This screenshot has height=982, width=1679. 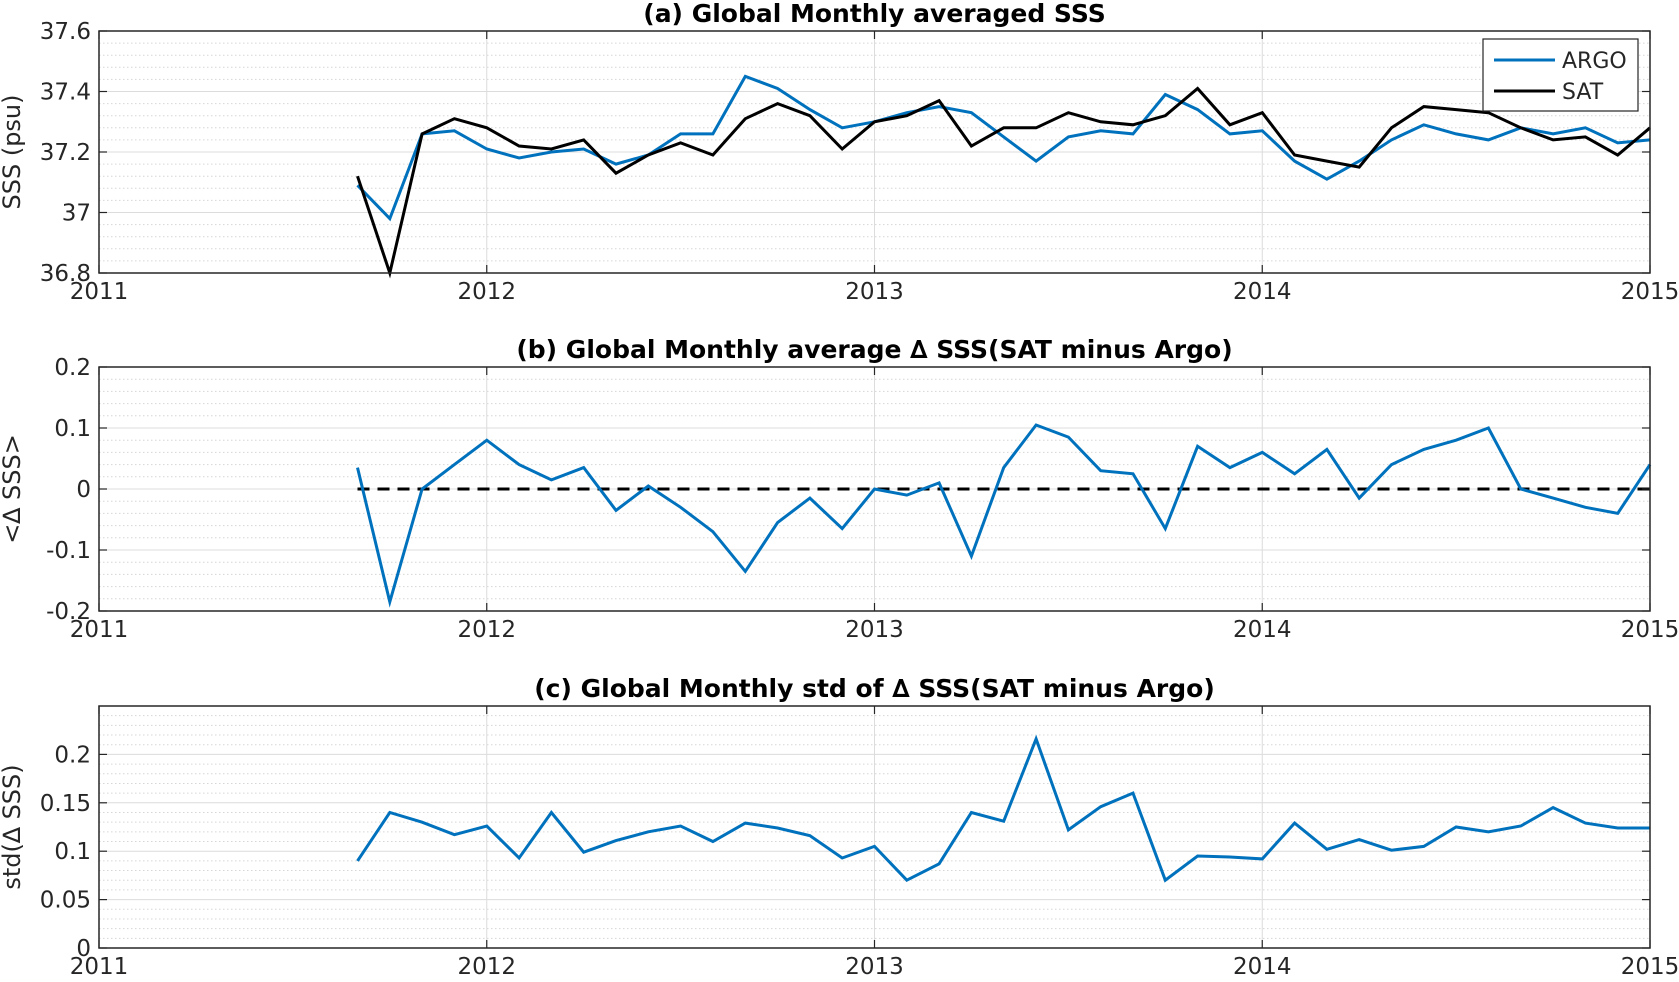 What do you see at coordinates (1594, 61) in the screenshot?
I see `legend-label-argo: ARGO` at bounding box center [1594, 61].